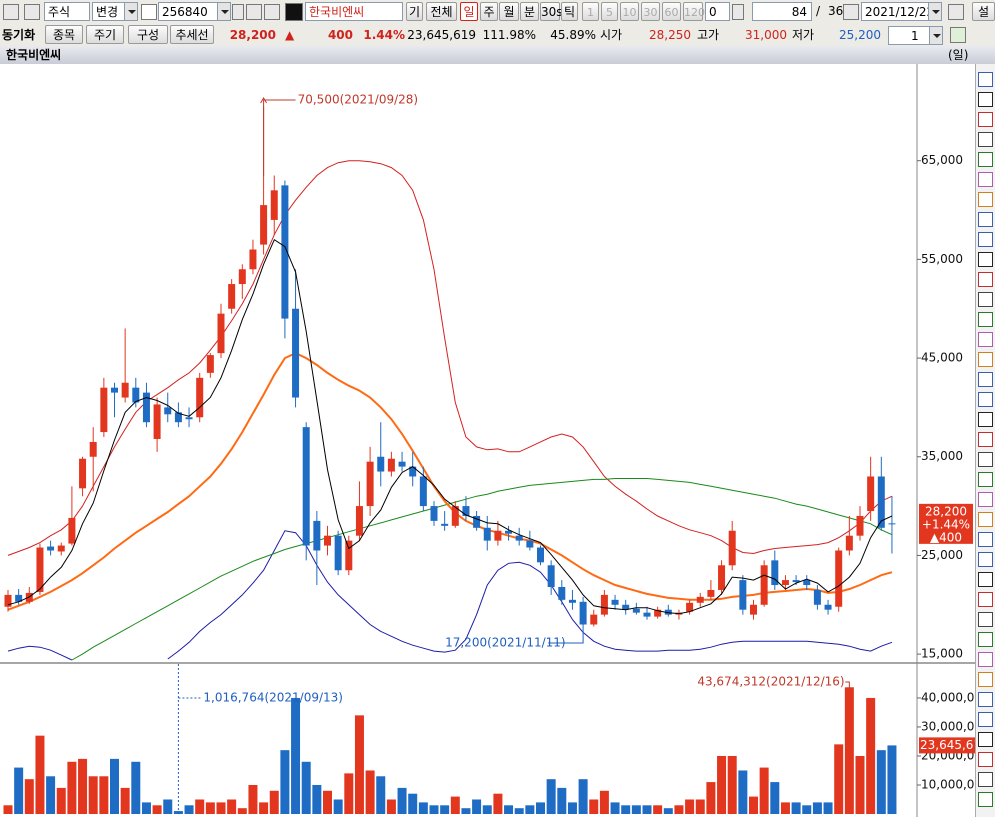 The height and width of the screenshot is (817, 995). Describe the element at coordinates (67, 11) in the screenshot. I see `market-select: 주식` at that location.